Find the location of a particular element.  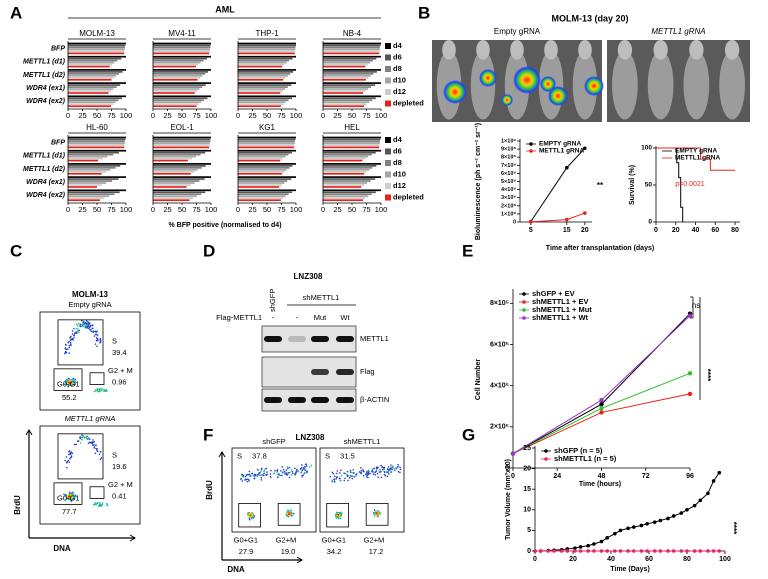

x-tick-label: 80 is located at coordinates (687, 559).